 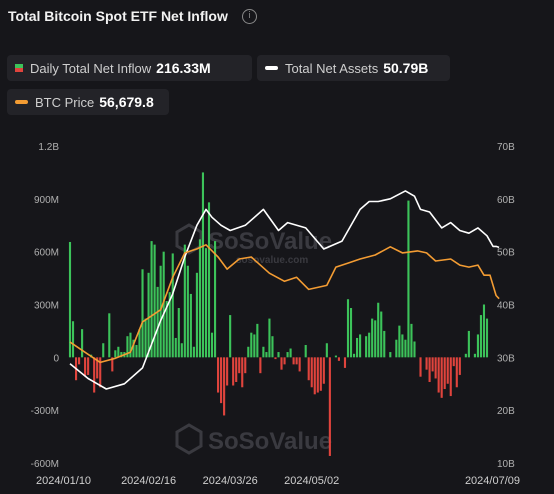 I want to click on legend-item-btc-price: BTC Price 56,679.8, so click(x=88, y=102).